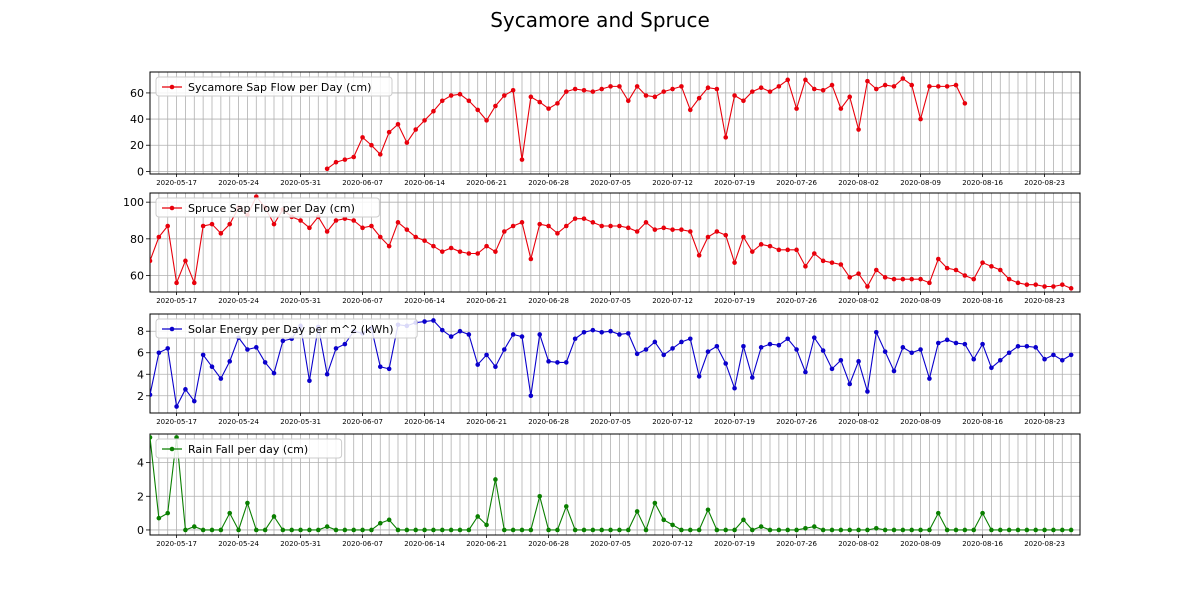 The image size is (1200, 600). I want to click on x-tick-label: 2020-06-07, so click(362, 301).